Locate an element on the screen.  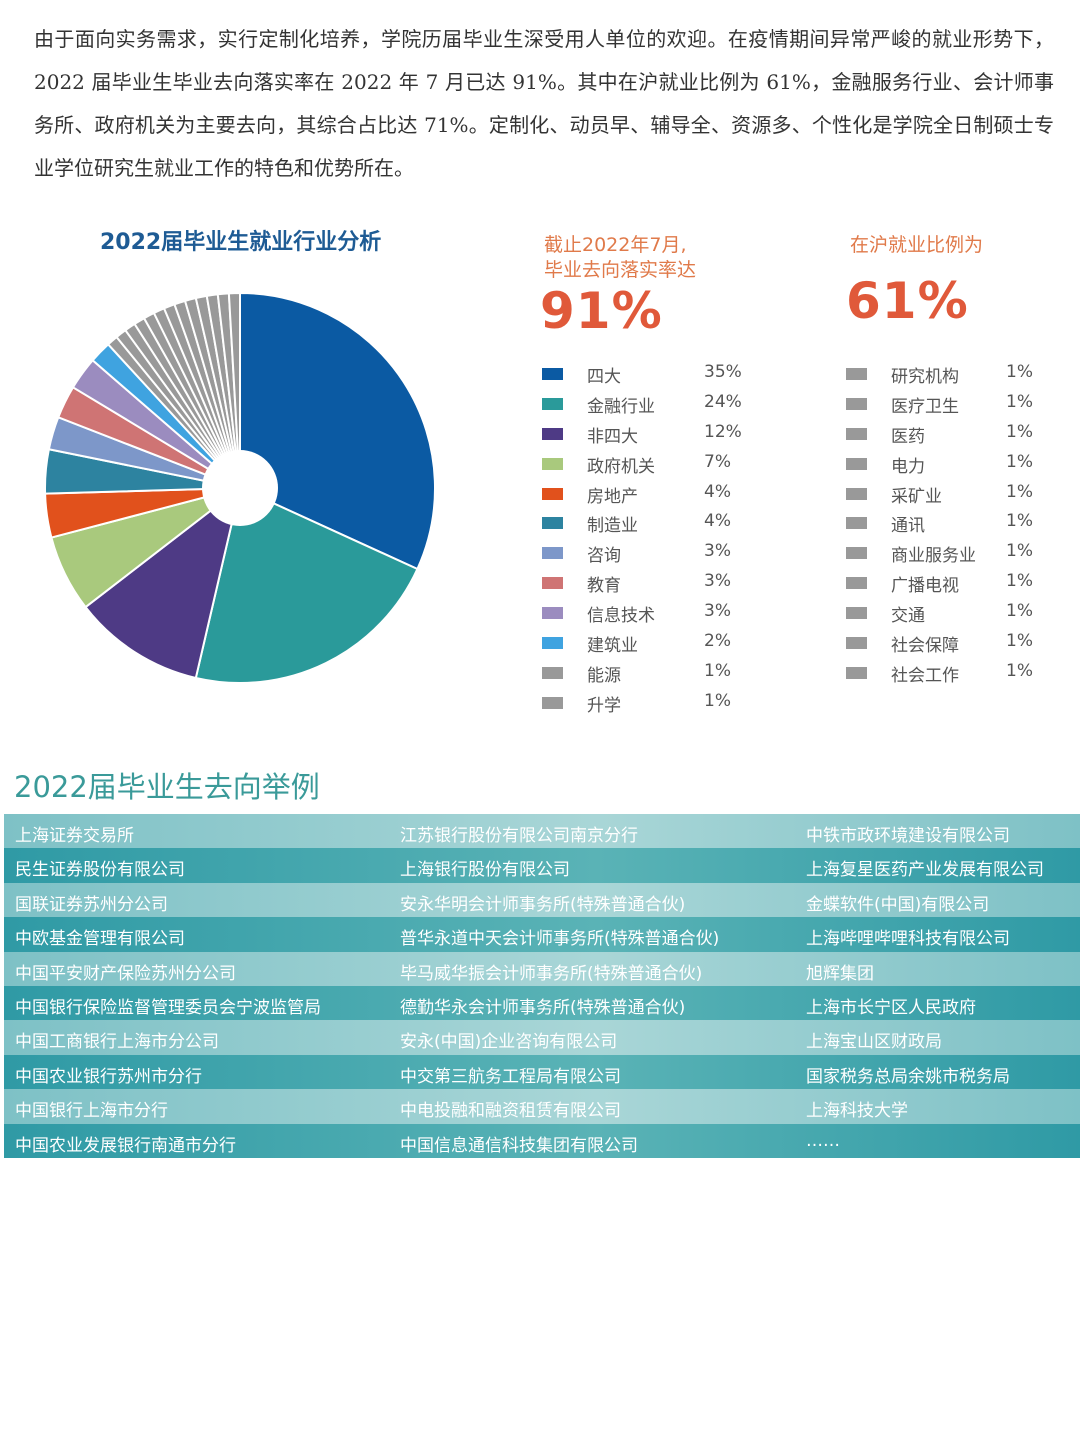
legend-label: 医药 is located at coordinates (908, 436).